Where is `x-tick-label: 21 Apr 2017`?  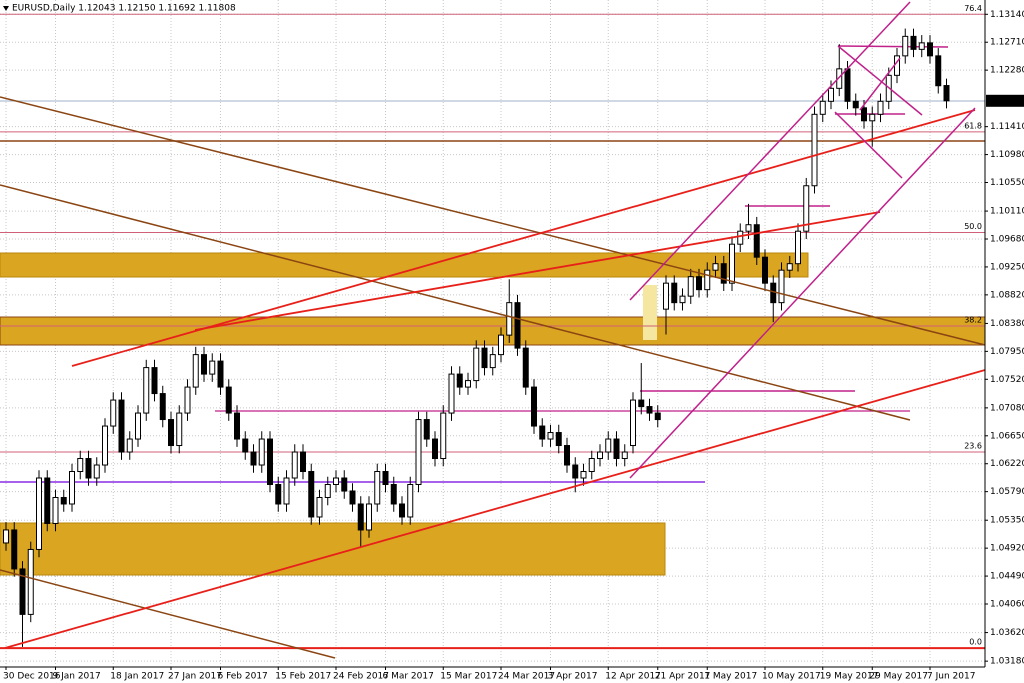
x-tick-label: 21 Apr 2017 is located at coordinates (683, 677).